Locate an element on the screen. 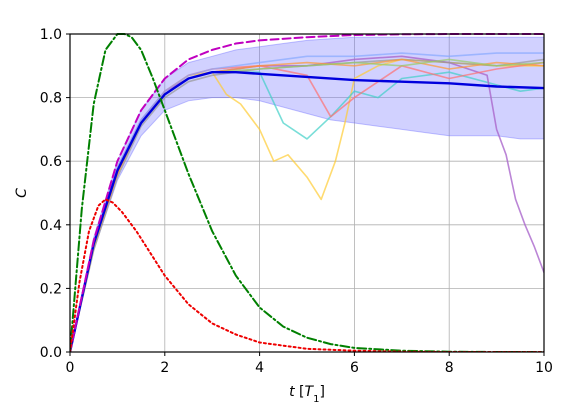 The width and height of the screenshot is (586, 403). x-tick-label: 8 is located at coordinates (449, 368).